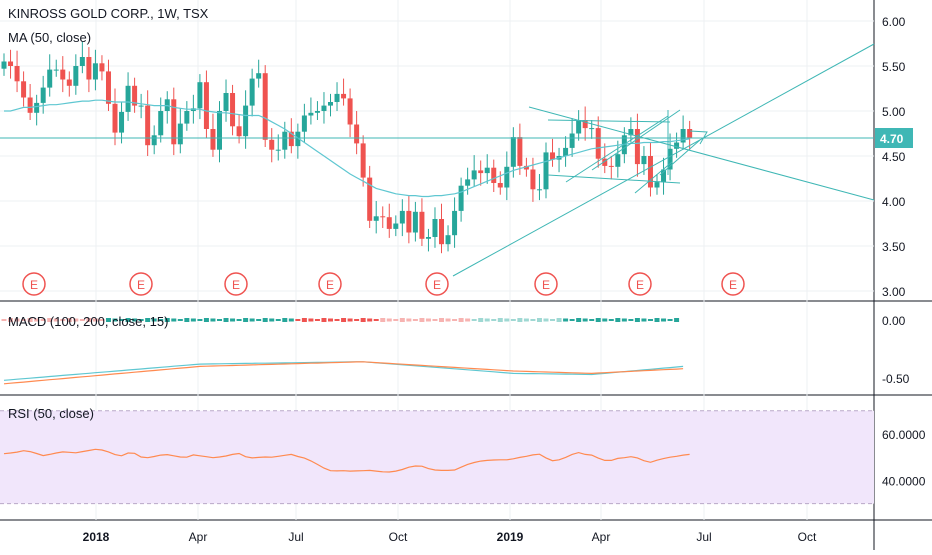 The width and height of the screenshot is (932, 555). I want to click on rsi-legend: RSI (50, close), so click(51, 413).